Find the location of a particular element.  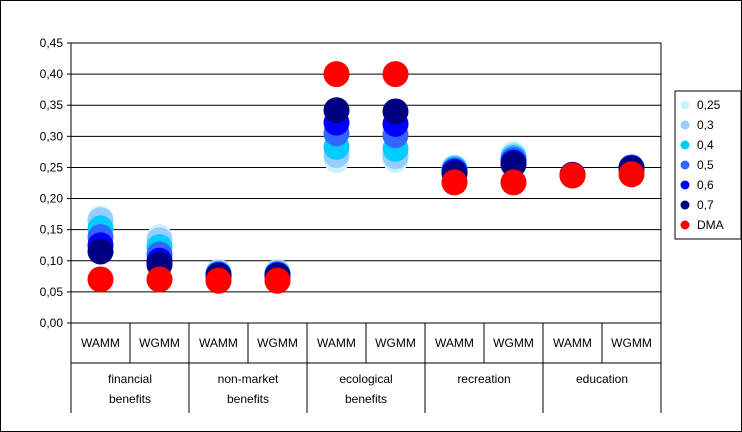

y-tick-label: 0,30 is located at coordinates (52, 136).